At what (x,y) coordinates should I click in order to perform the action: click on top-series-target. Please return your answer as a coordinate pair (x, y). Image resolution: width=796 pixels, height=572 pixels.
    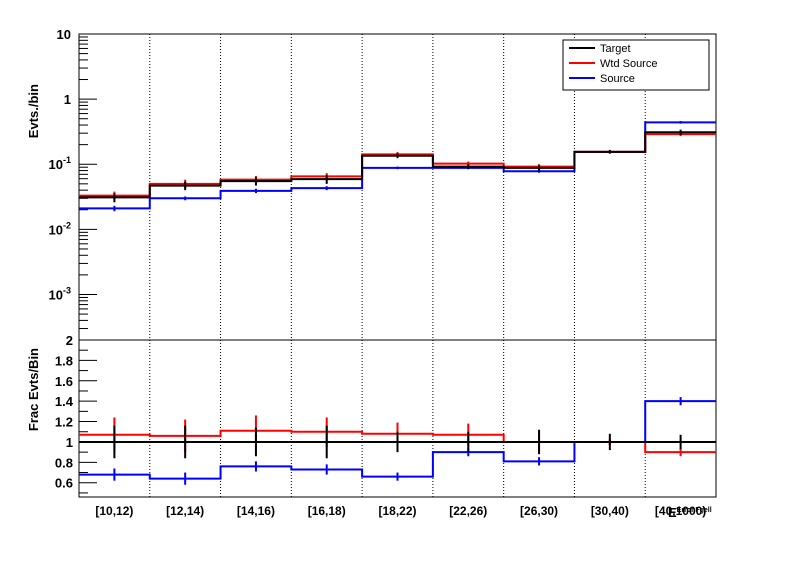
    Looking at the image, I should click on (397, 166).